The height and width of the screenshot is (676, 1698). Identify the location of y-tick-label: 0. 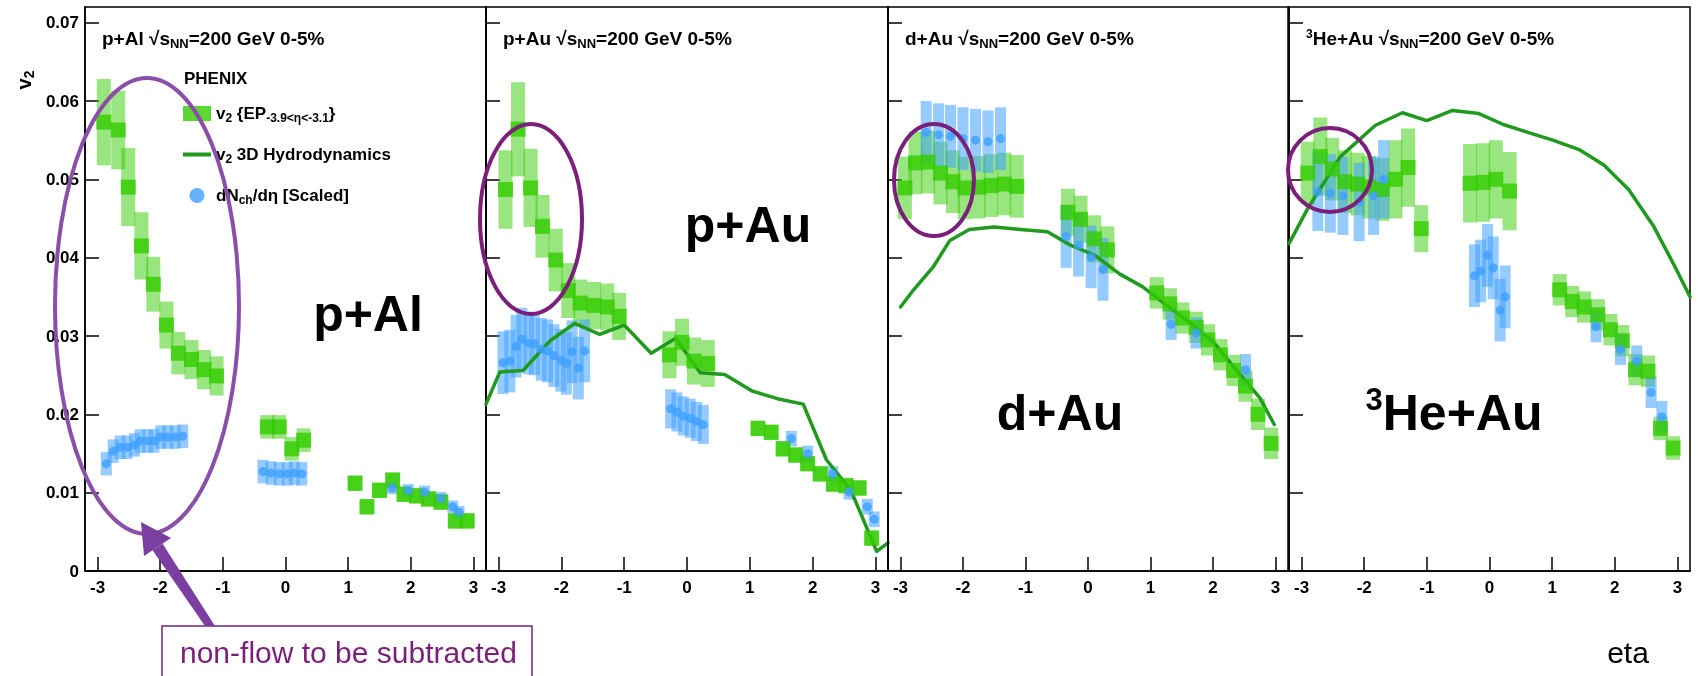
(74, 571).